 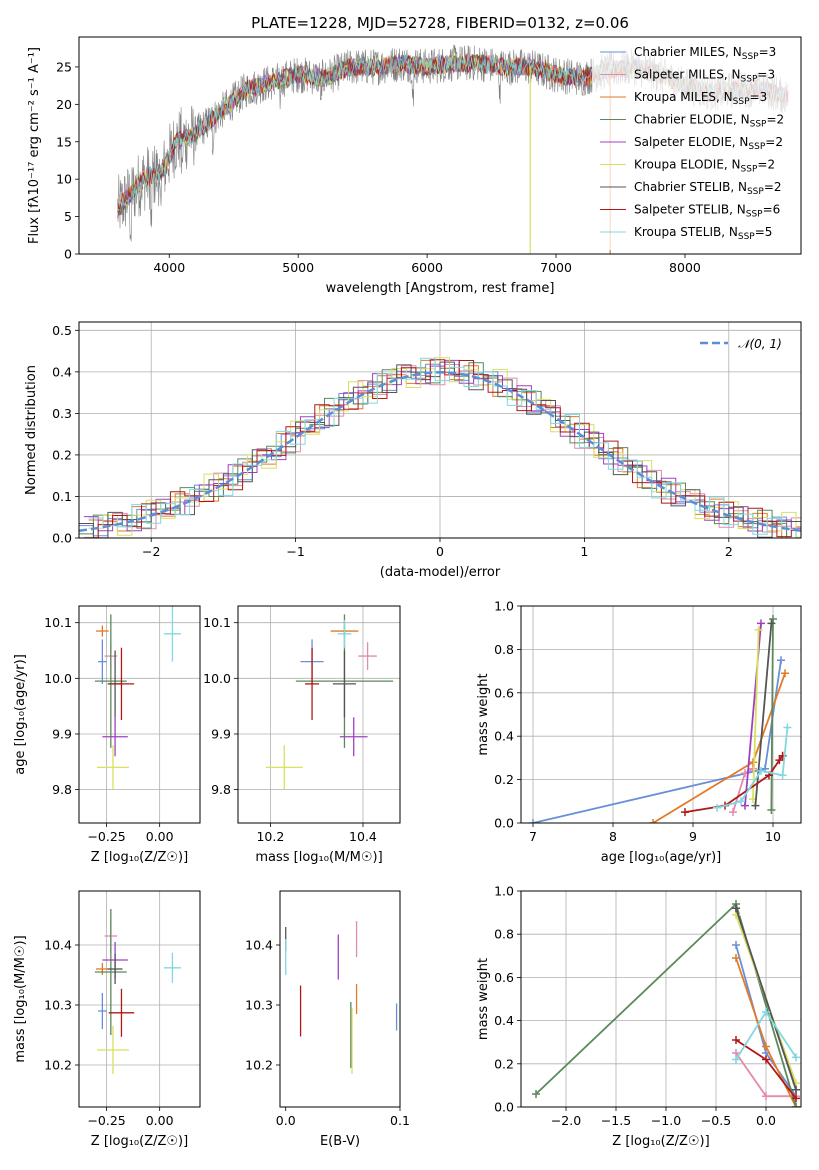 What do you see at coordinates (151, 551) in the screenshot?
I see `x-tick-label: −2` at bounding box center [151, 551].